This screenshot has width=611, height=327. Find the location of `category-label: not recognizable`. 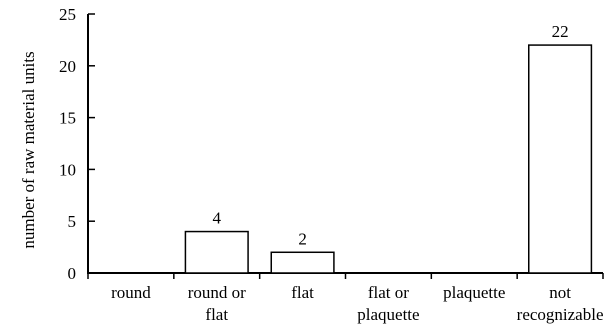

category-label: not recognizable is located at coordinates (560, 303).